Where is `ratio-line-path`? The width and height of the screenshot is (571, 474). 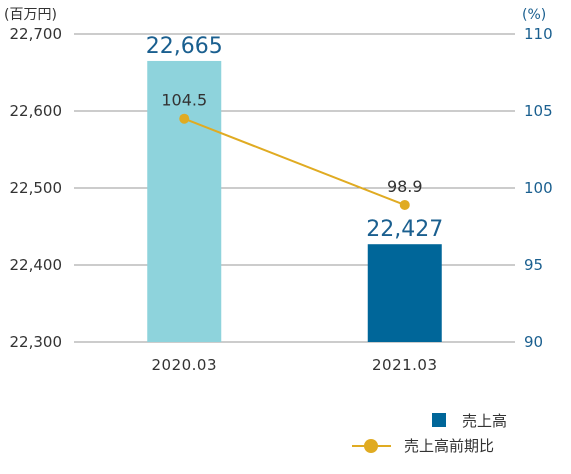
ratio-line-path is located at coordinates (294, 161).